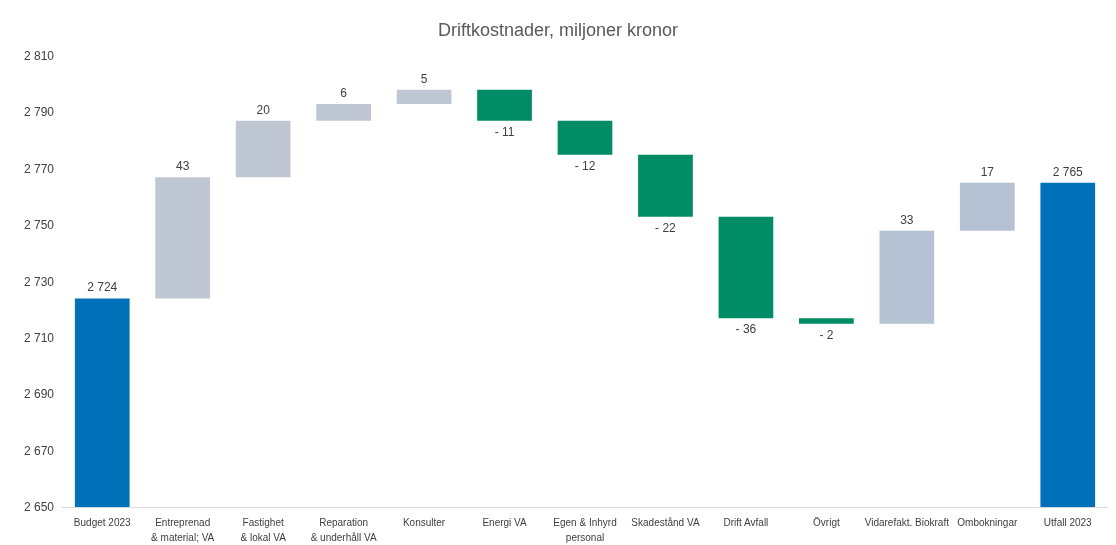 The height and width of the screenshot is (545, 1116). I want to click on data-label: 20, so click(263, 109).